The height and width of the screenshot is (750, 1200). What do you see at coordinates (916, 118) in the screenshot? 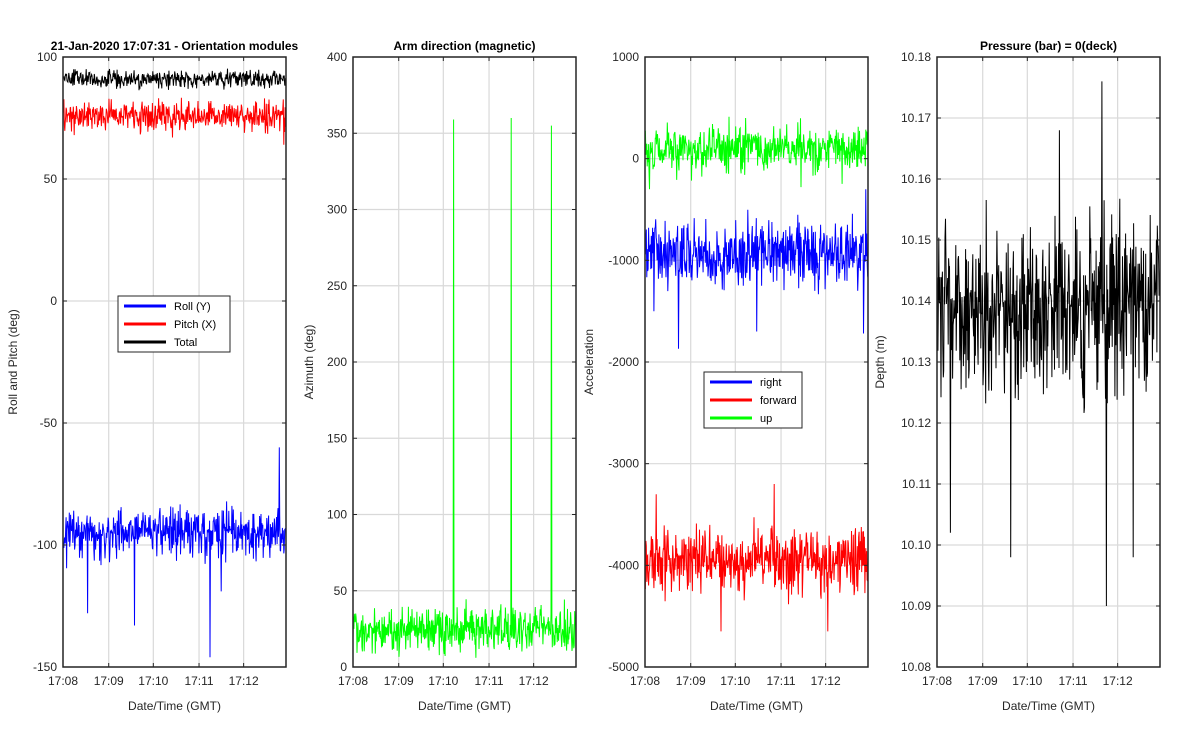
I see `y-tick-label: 10.17` at bounding box center [916, 118].